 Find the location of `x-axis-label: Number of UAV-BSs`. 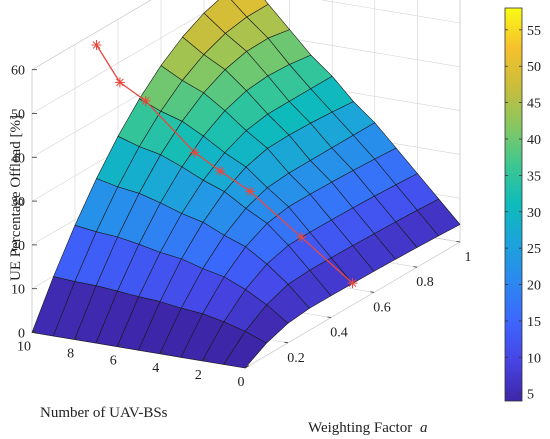

x-axis-label: Number of UAV-BSs is located at coordinates (104, 413).